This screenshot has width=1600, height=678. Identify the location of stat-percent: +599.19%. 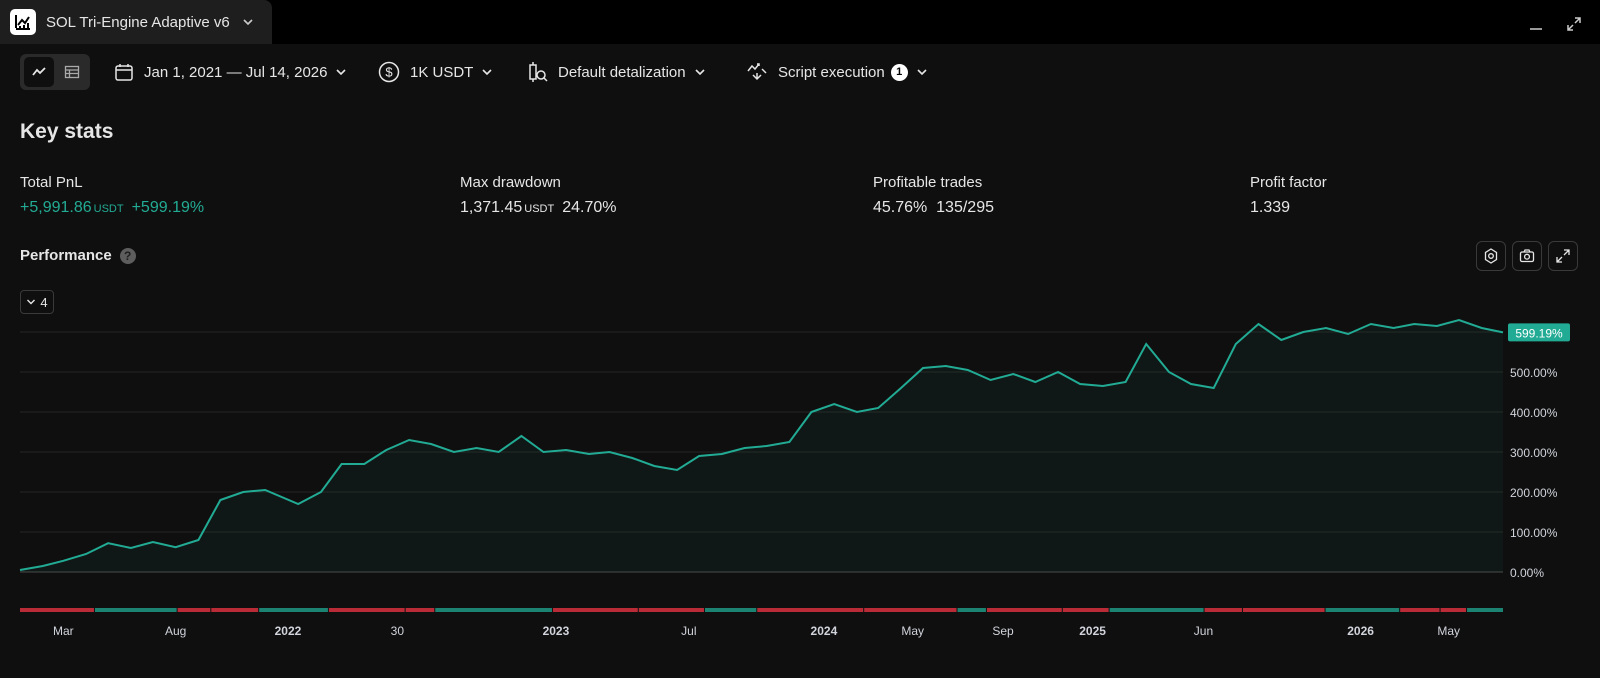
(168, 207).